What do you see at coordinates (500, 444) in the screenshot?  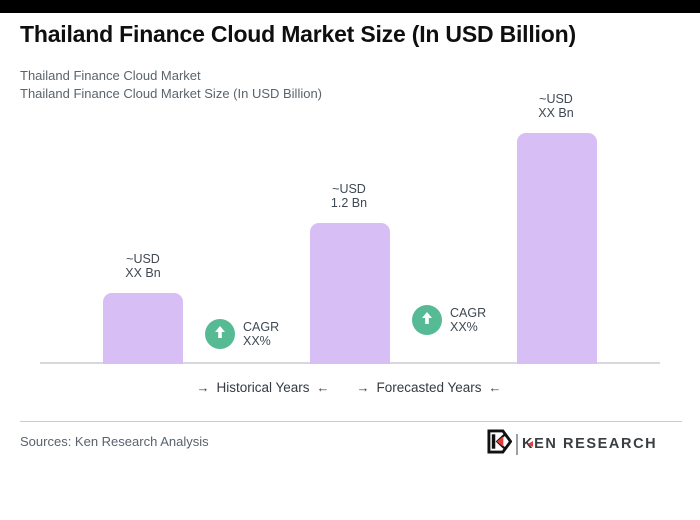 I see `ken-research-emblem-icon` at bounding box center [500, 444].